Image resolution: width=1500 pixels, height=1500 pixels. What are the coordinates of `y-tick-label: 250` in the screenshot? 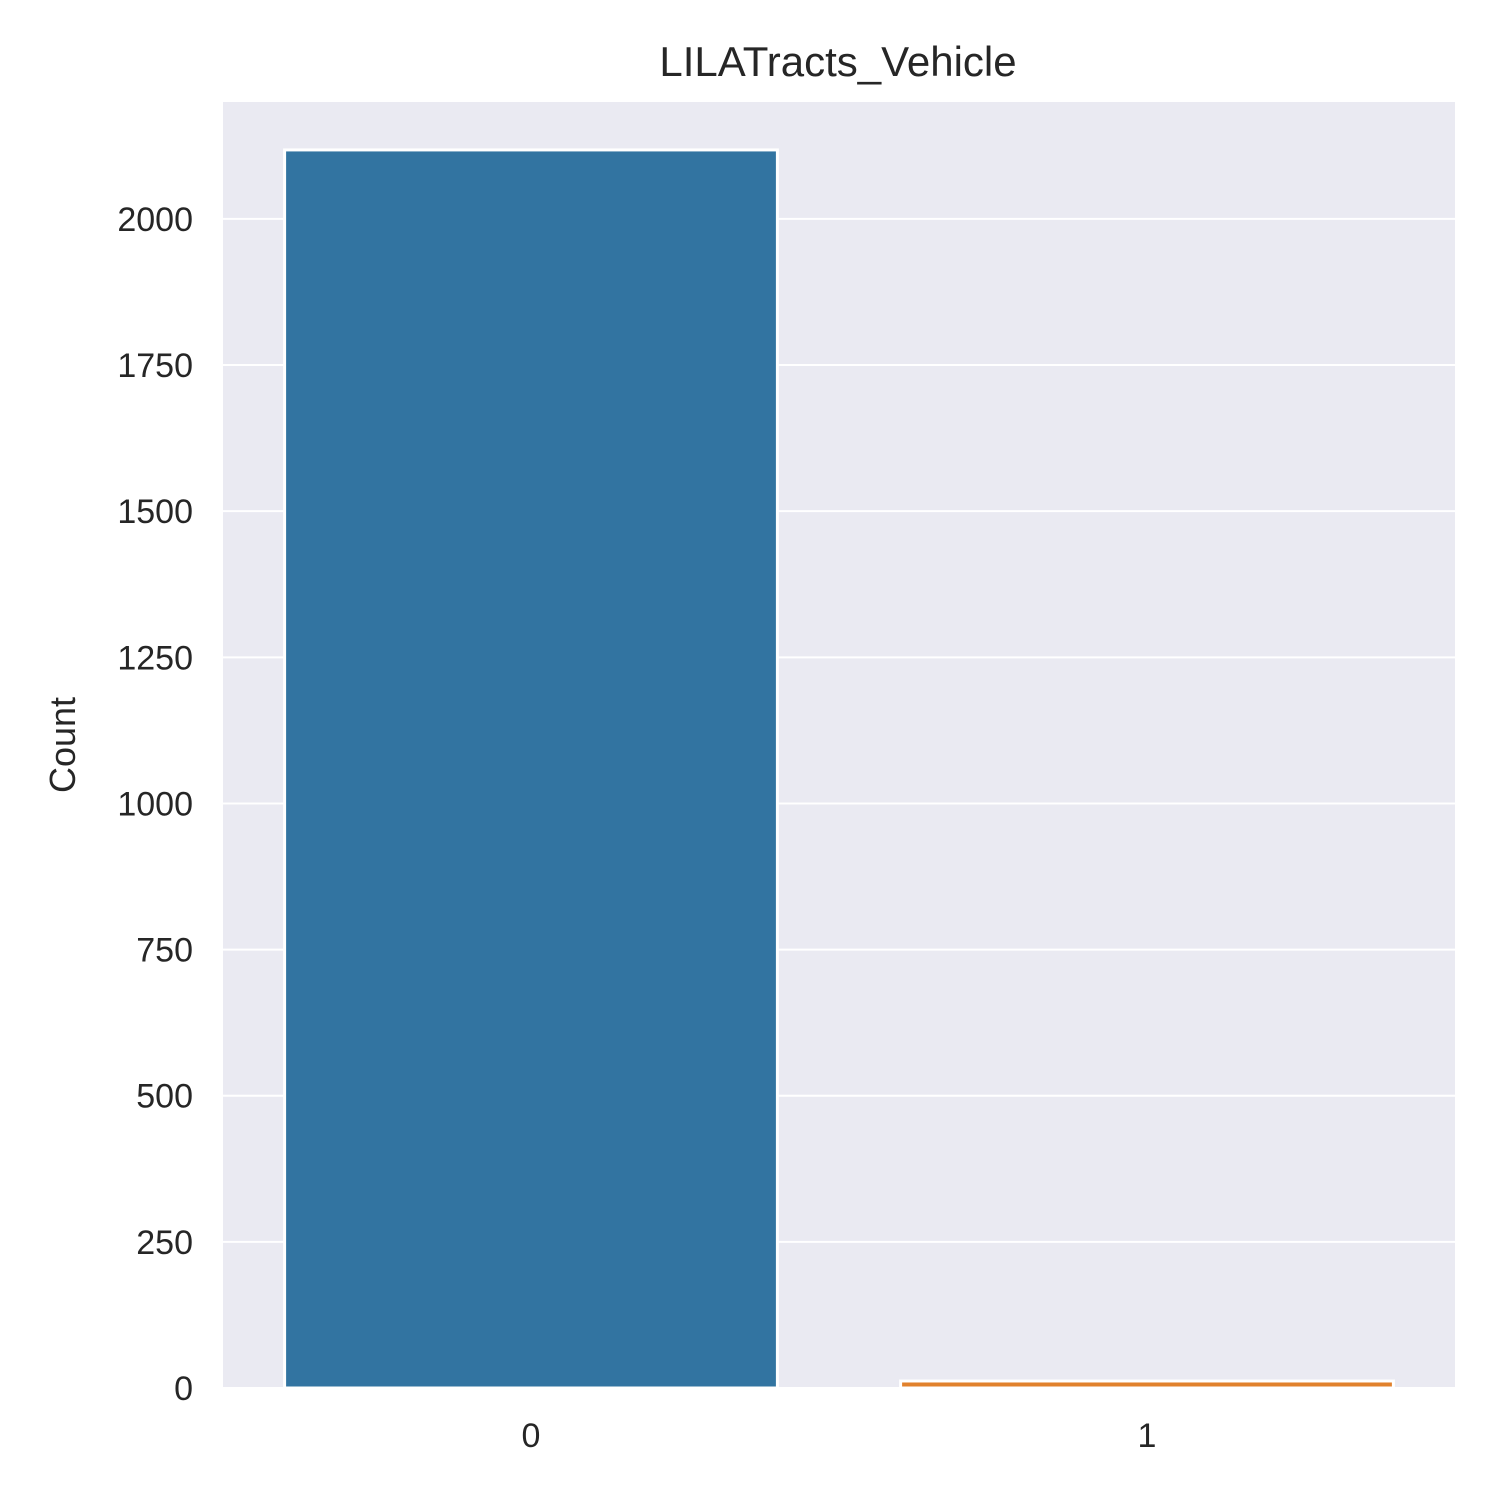 It's located at (164, 1243).